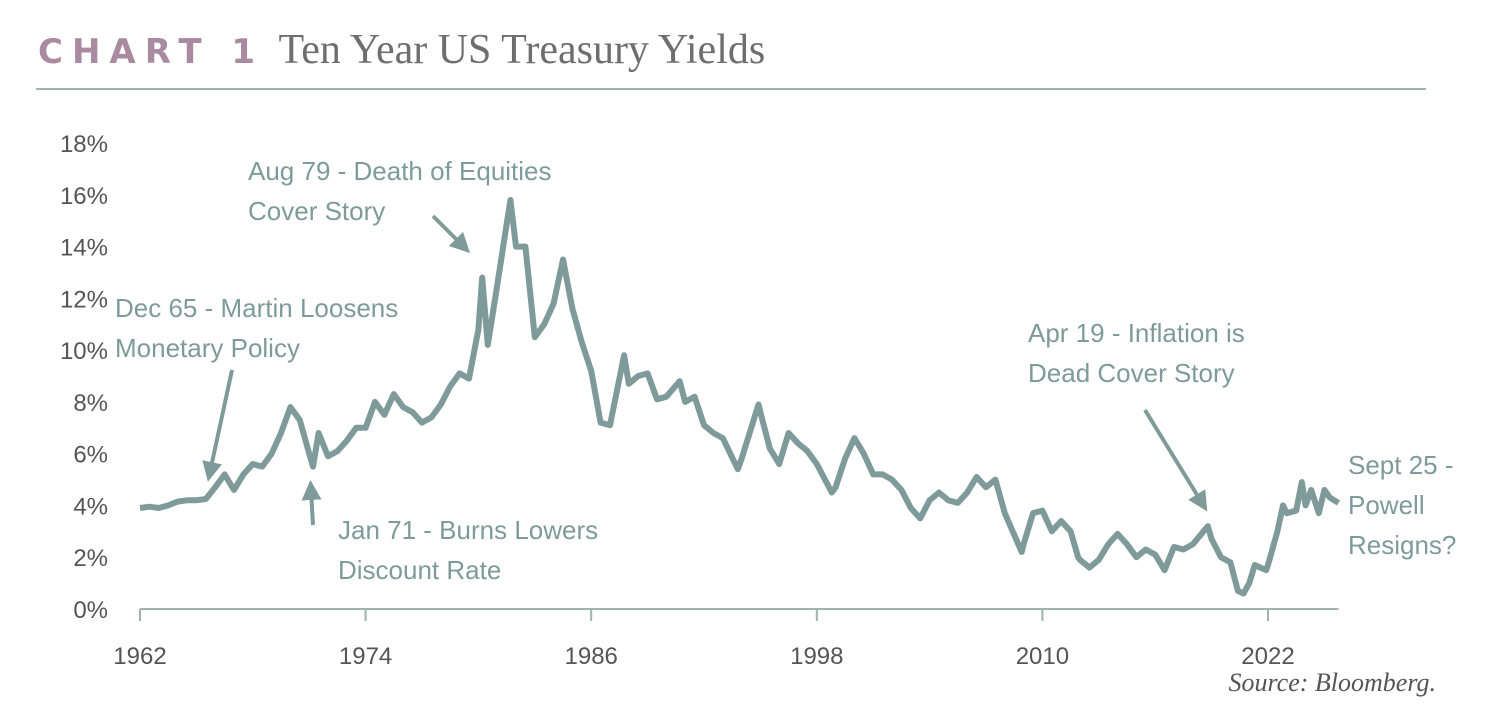 This screenshot has width=1488, height=724. What do you see at coordinates (1401, 465) in the screenshot?
I see `annotation-line: Sept 25 -` at bounding box center [1401, 465].